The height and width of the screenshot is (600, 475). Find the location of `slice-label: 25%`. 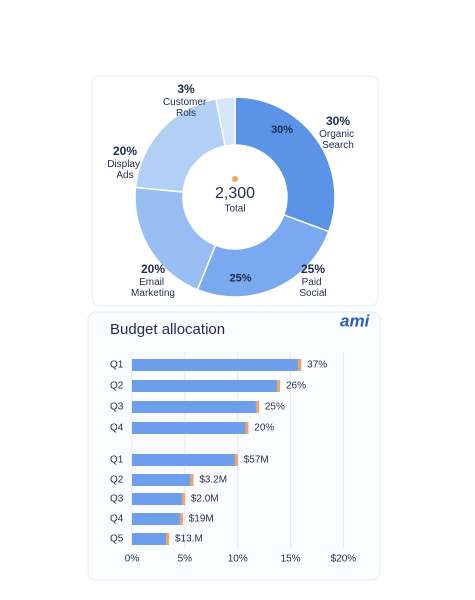

slice-label: 25% is located at coordinates (240, 279).